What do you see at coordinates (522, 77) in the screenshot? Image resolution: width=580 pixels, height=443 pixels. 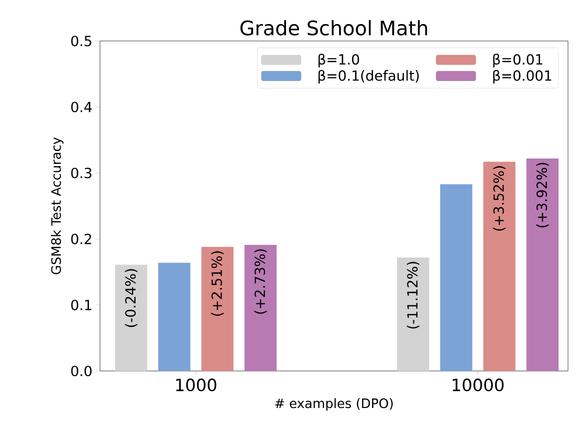 I see `legend-label: β=0.001` at bounding box center [522, 77].